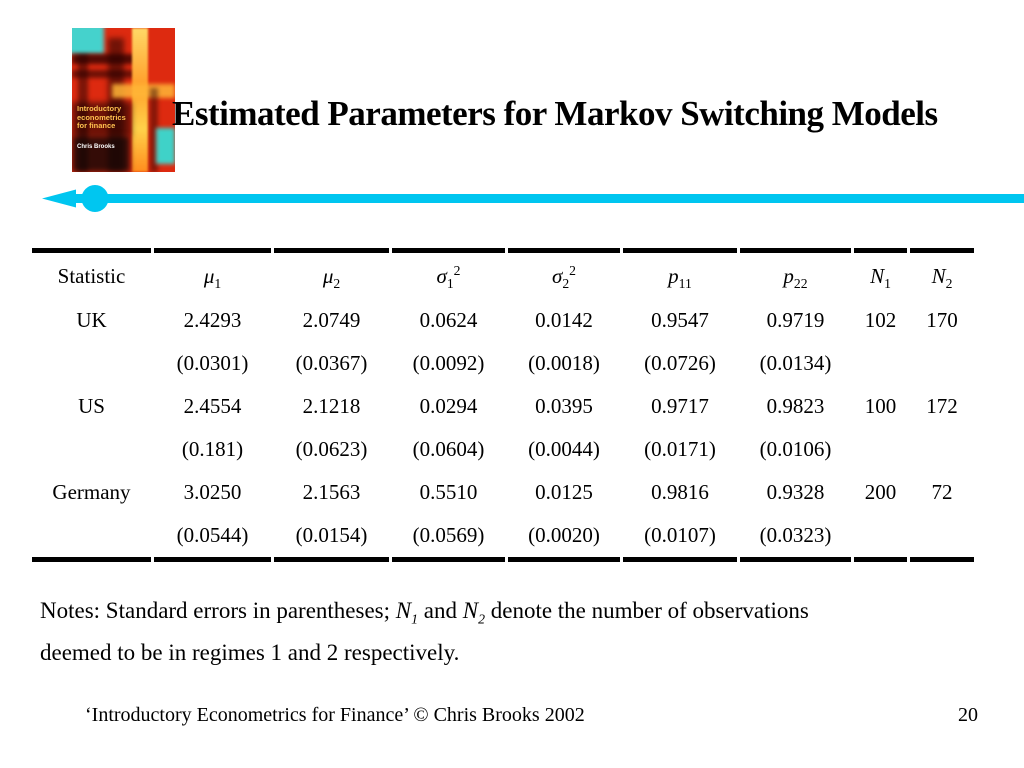 The height and width of the screenshot is (768, 1024). What do you see at coordinates (212, 538) in the screenshot?
I see `table-cell: (0.0544)` at bounding box center [212, 538].